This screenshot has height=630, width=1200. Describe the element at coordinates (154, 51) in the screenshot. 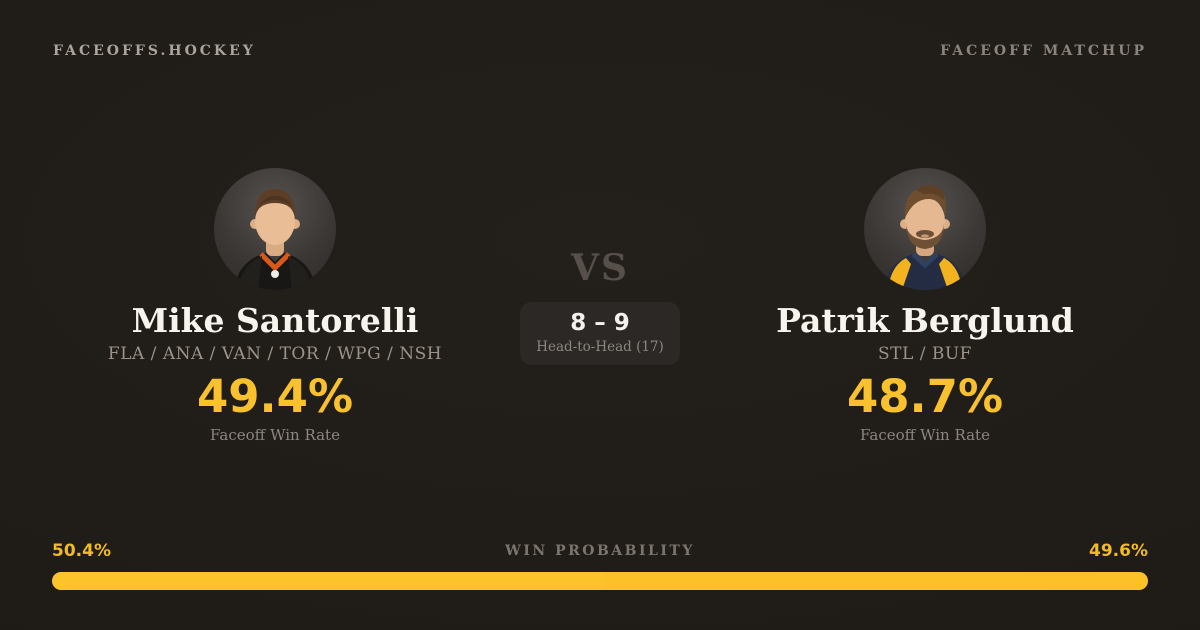

I see `brand-logo-text: FACEOFFS.HOCKEY` at that location.